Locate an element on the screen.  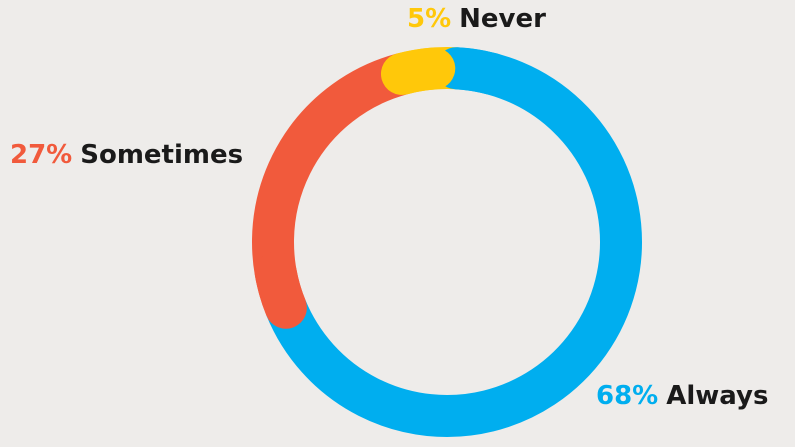
label-never-category: Never is located at coordinates (502, 19).